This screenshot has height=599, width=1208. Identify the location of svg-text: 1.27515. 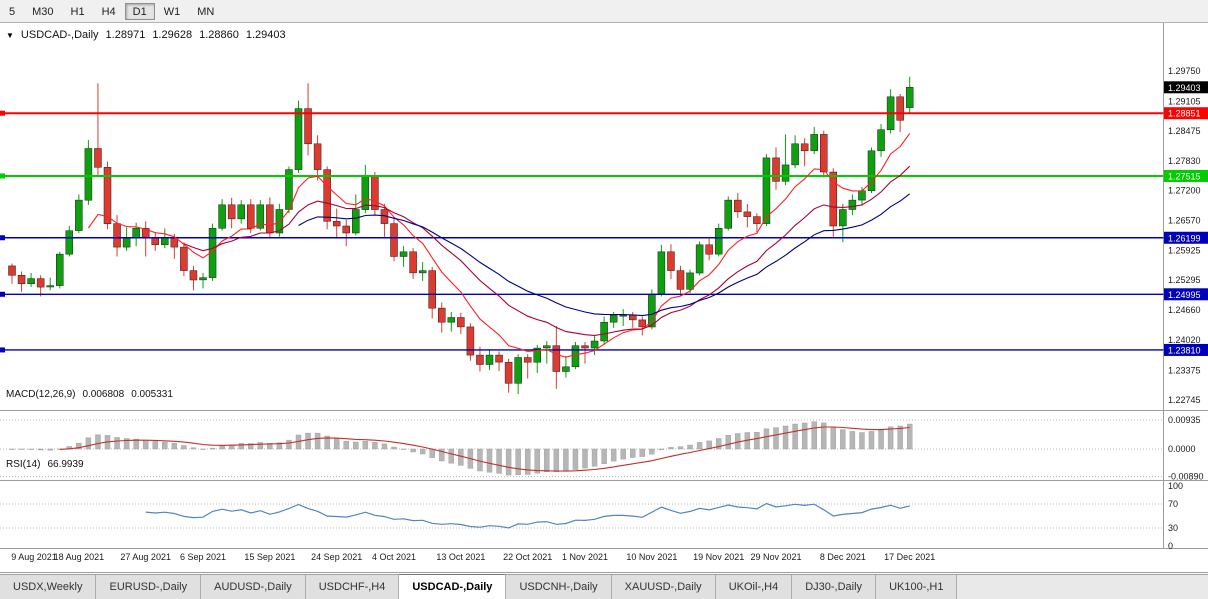
(1184, 176).